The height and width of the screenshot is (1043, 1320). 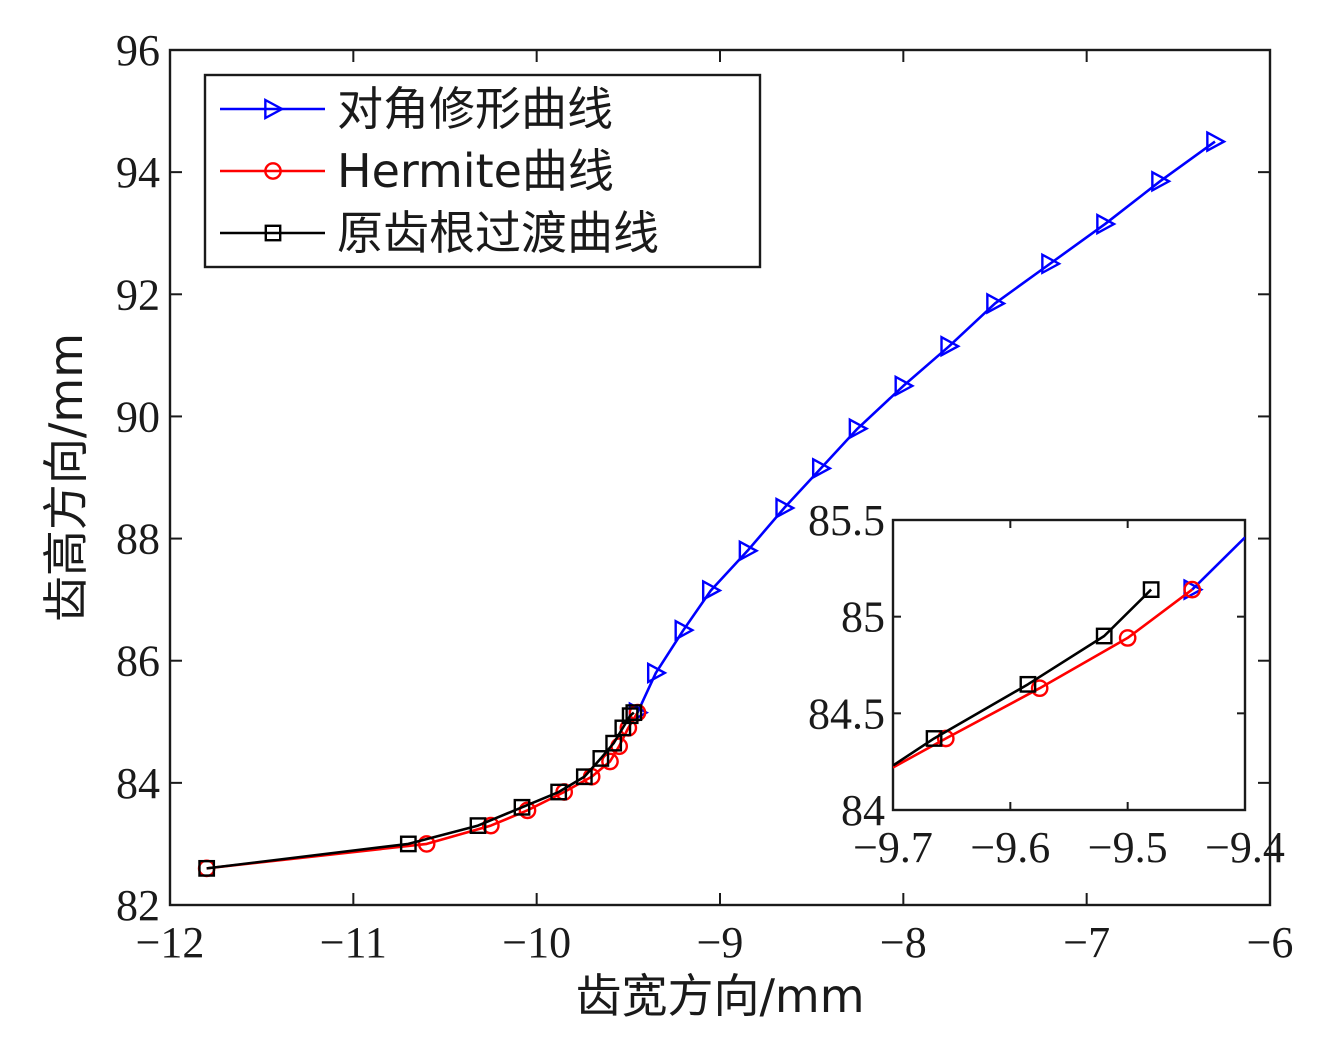 What do you see at coordinates (498, 233) in the screenshot?
I see `legend-original-root-fillet-label: 原齿根过渡曲线` at bounding box center [498, 233].